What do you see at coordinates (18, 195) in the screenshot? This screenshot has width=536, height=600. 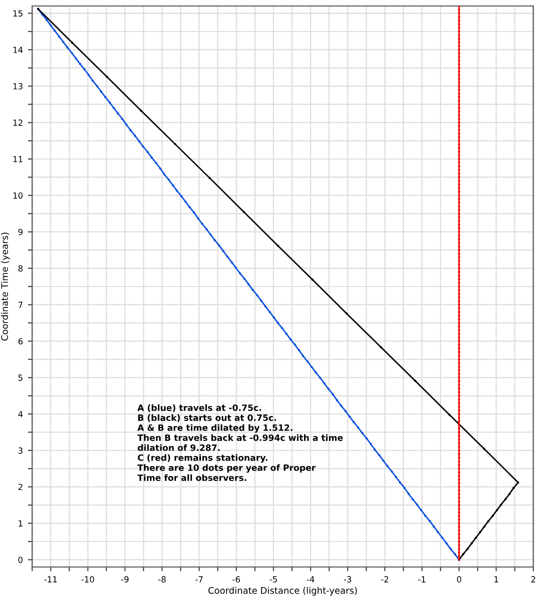 I see `y-tick-label: 10` at bounding box center [18, 195].